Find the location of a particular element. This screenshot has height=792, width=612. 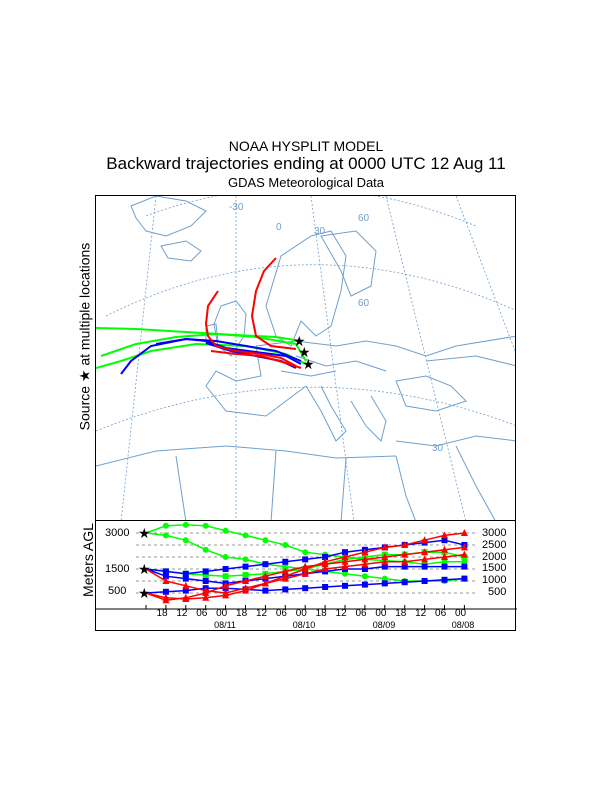

left-level-label: 3000 is located at coordinates (117, 533).